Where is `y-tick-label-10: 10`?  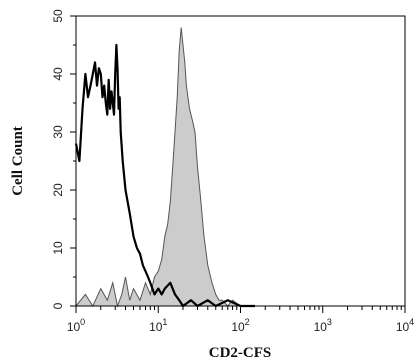 y-tick-label-10: 10 is located at coordinates (58, 248).